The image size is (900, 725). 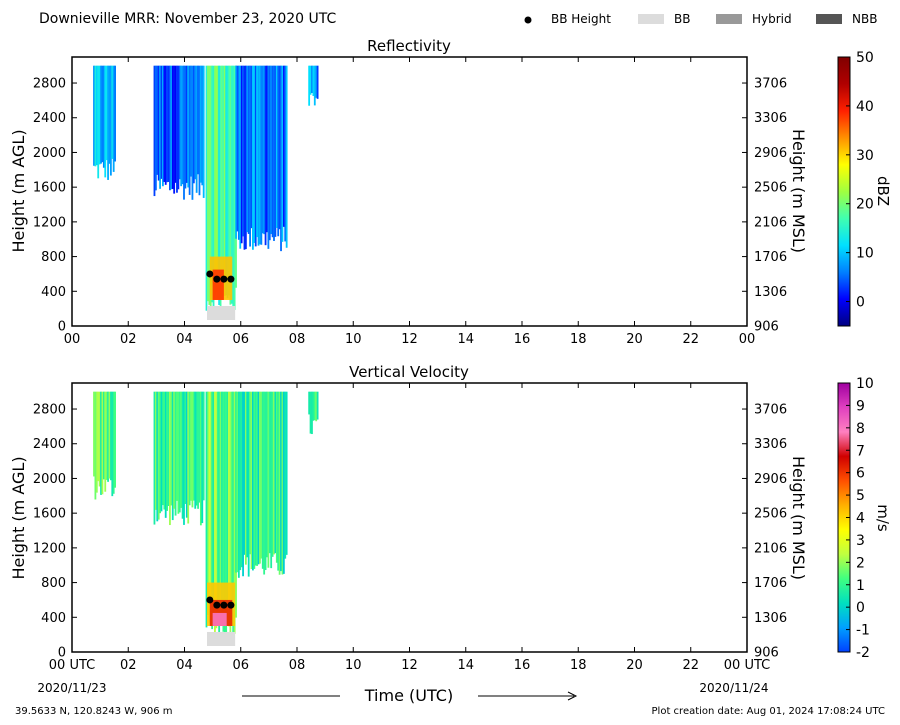 I want to click on x-tick-label: 00 UTC, so click(x=747, y=665).